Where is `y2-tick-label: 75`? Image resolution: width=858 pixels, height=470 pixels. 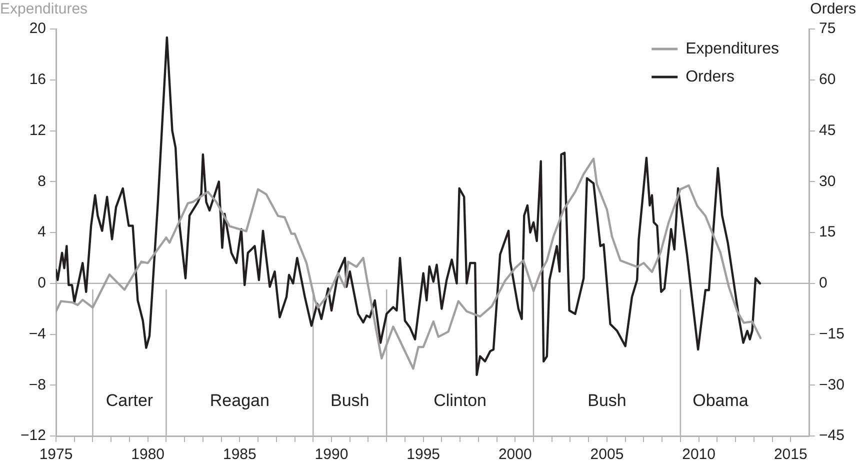 y2-tick-label: 75 is located at coordinates (827, 29).